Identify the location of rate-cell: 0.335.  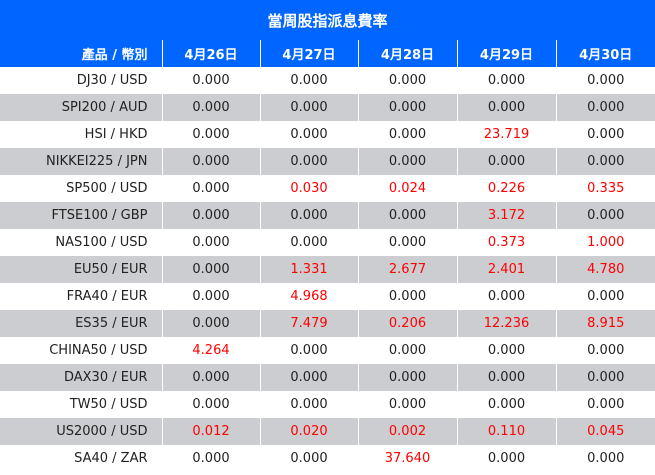
(605, 188).